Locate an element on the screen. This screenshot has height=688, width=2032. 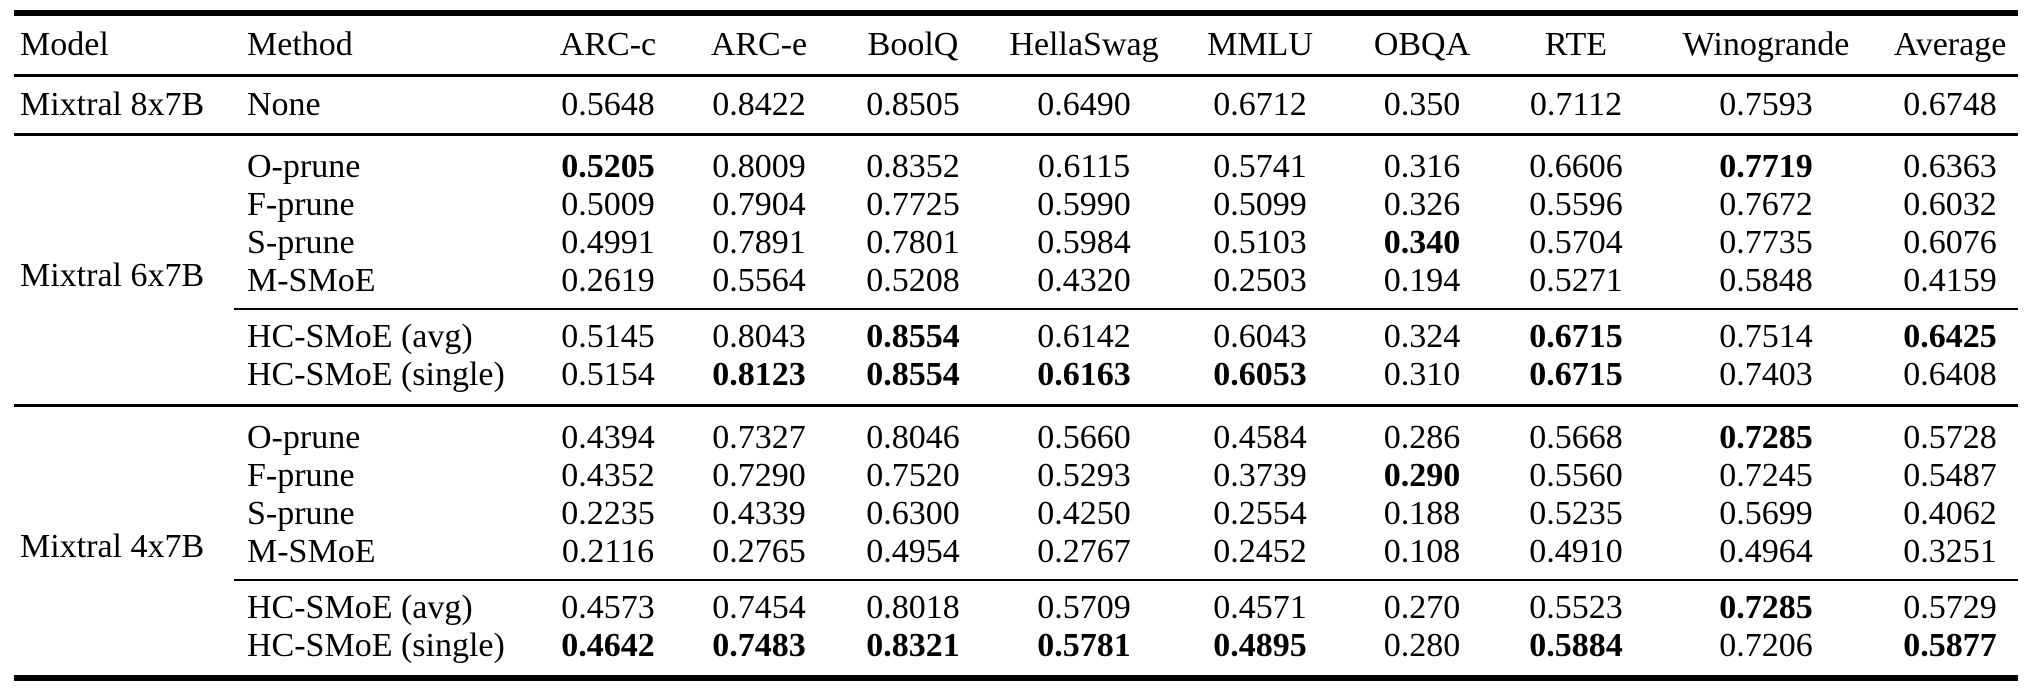
value-cell: 0.8352 is located at coordinates (913, 166).